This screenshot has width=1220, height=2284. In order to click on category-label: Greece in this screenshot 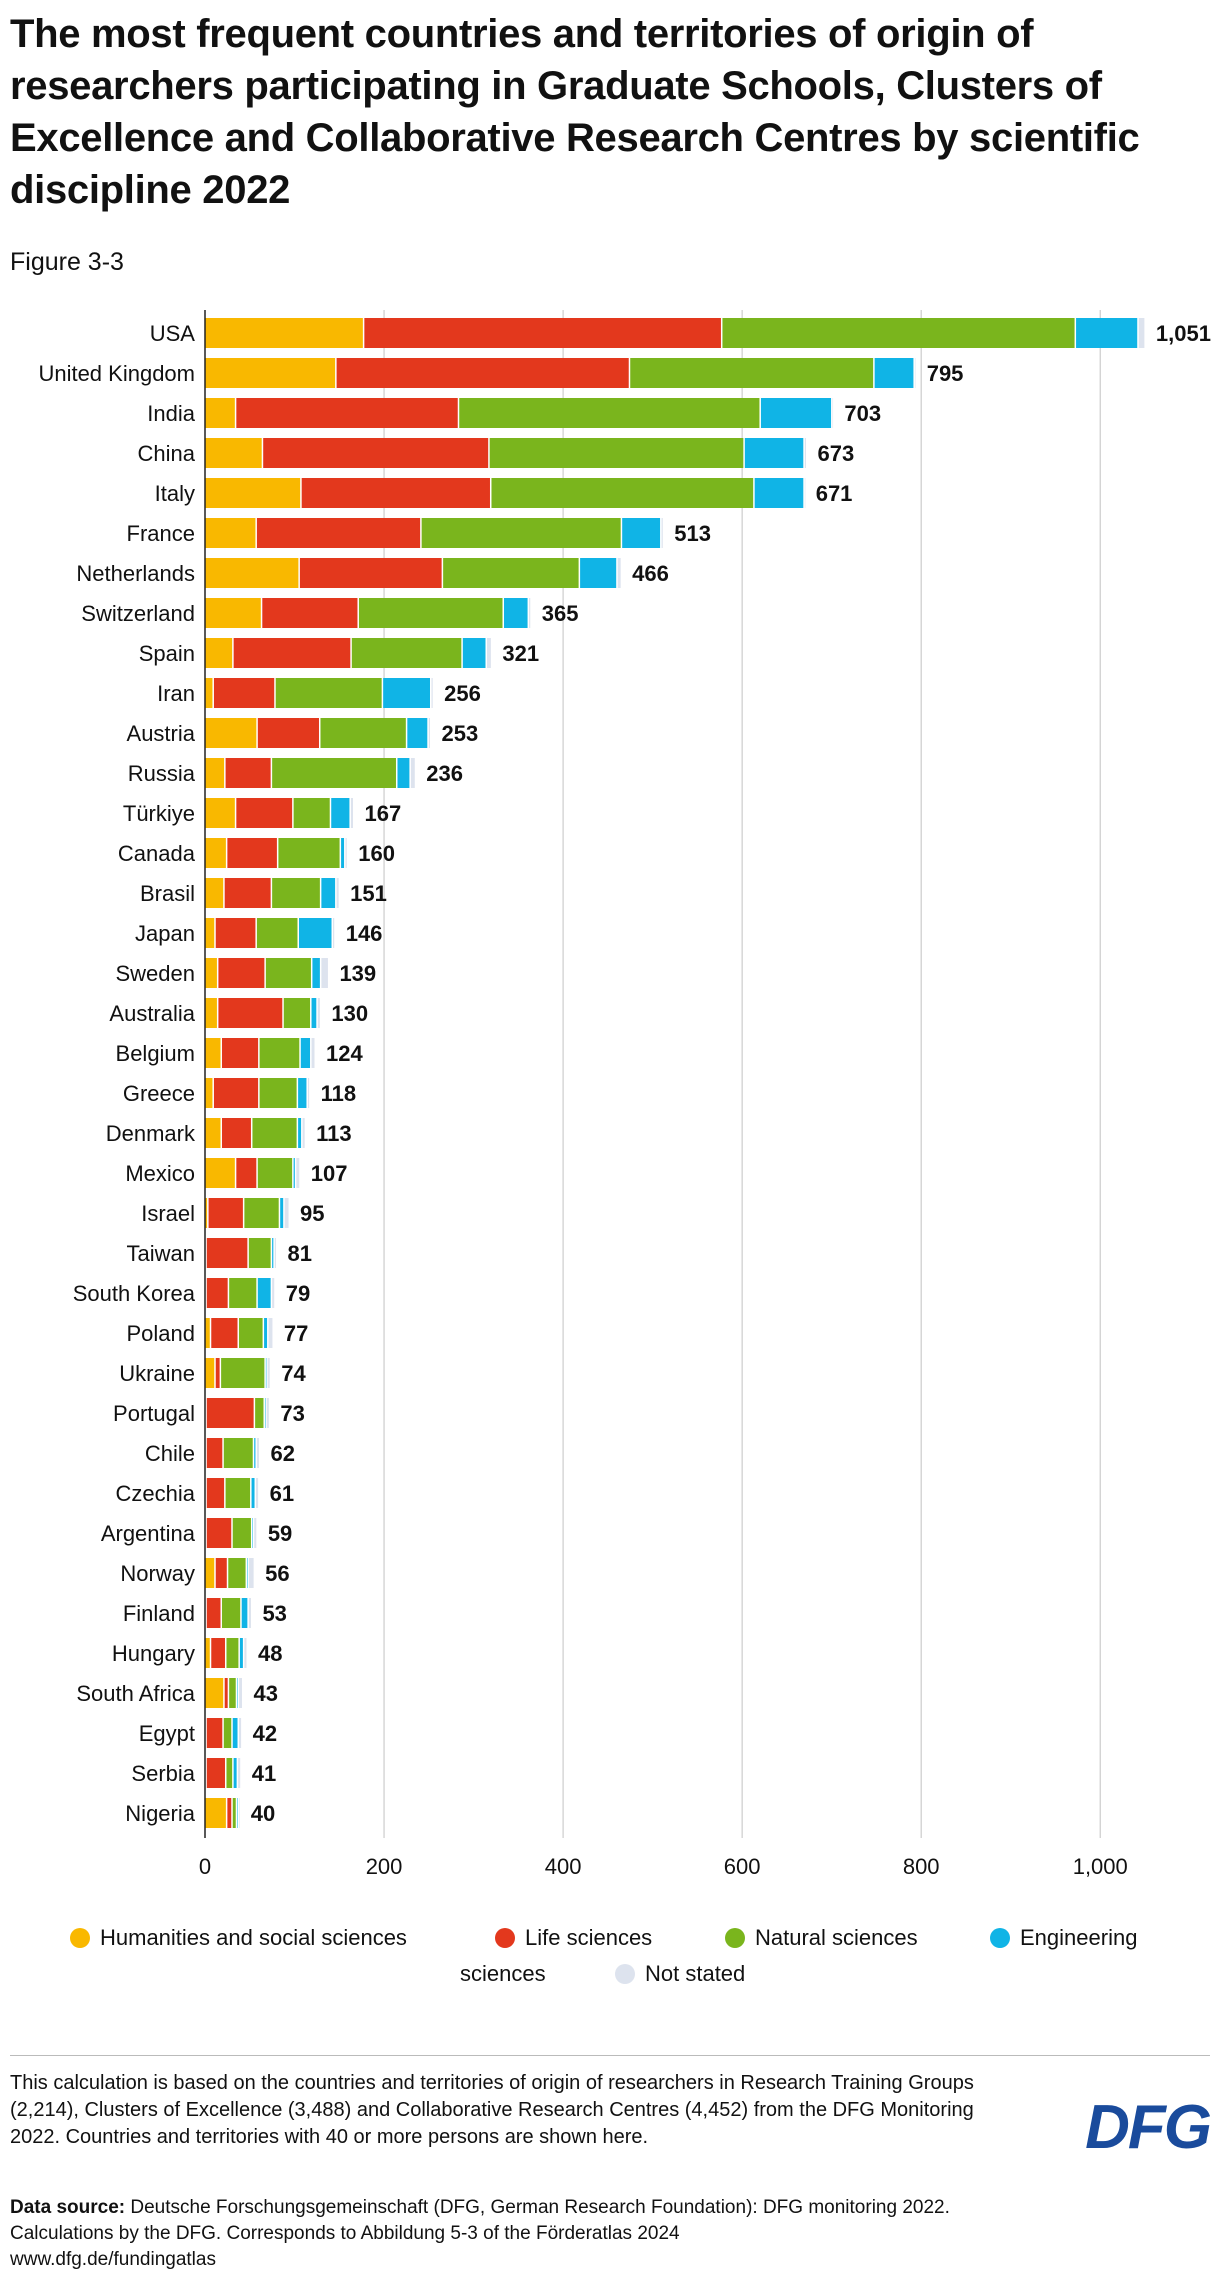, I will do `click(159, 1093)`.